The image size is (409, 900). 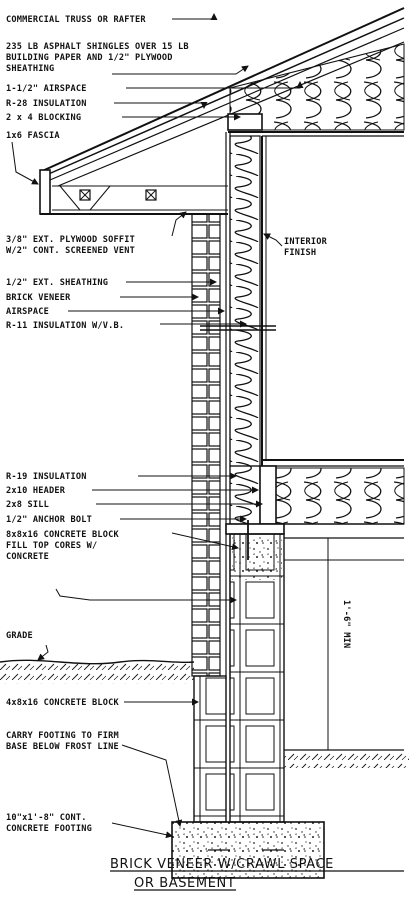 What do you see at coordinates (38, 298) in the screenshot?
I see `label-brick-veneer: BRICK VENEER` at bounding box center [38, 298].